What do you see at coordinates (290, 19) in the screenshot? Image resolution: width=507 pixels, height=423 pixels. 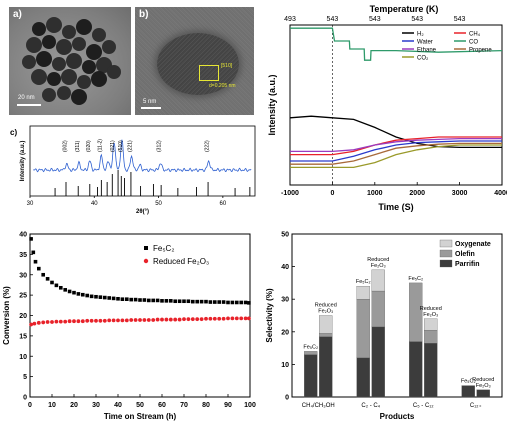 I see `tpsr-top-tick-label: 493` at bounding box center [290, 19].